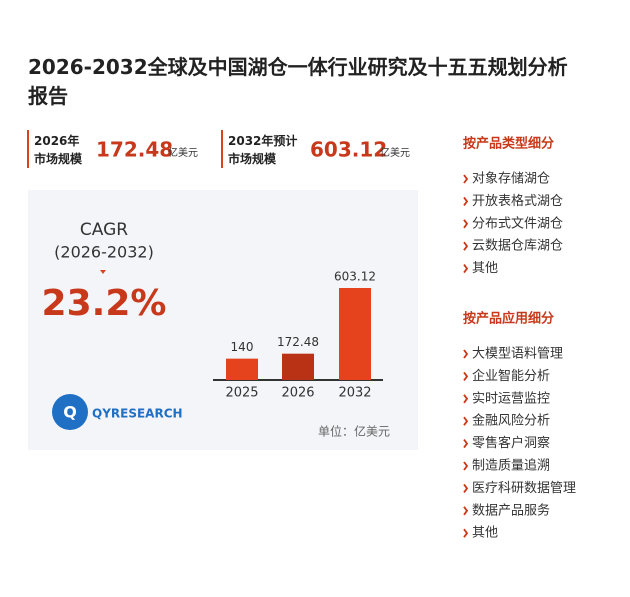 The height and width of the screenshot is (597, 630). I want to click on cagr-label: CAGR, so click(104, 230).